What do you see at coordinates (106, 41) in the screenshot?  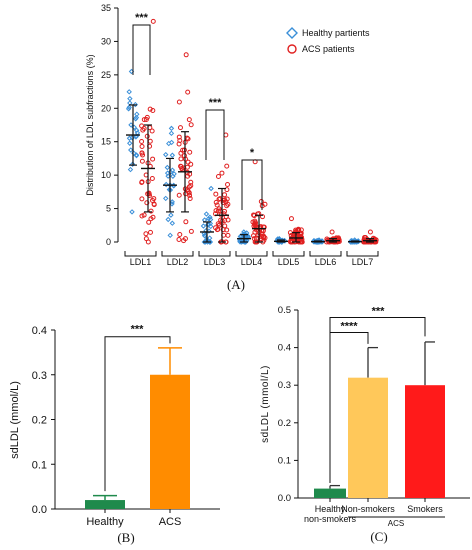 I see `y-tick-label: 30` at bounding box center [106, 41].